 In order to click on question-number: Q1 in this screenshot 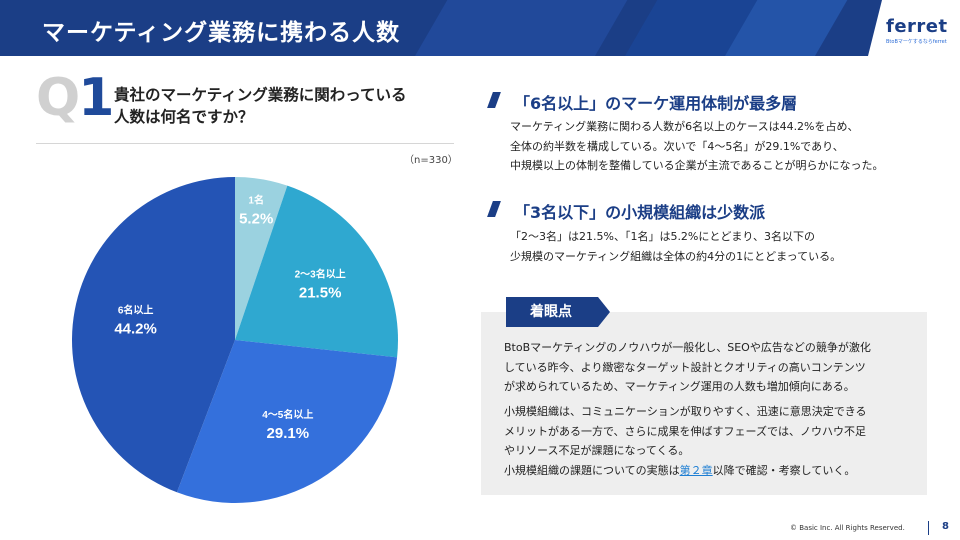, I will do `click(75, 98)`.